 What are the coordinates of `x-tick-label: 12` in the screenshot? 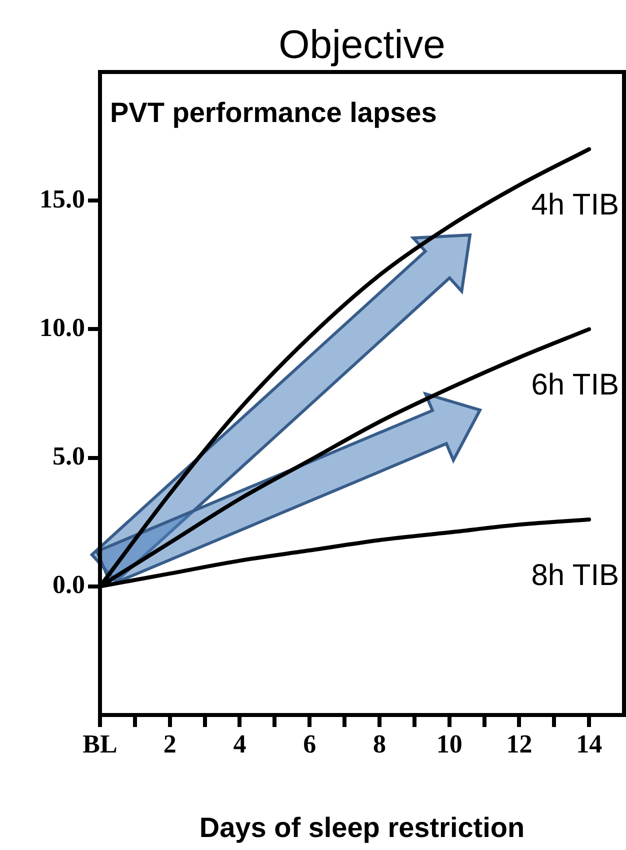 It's located at (519, 743).